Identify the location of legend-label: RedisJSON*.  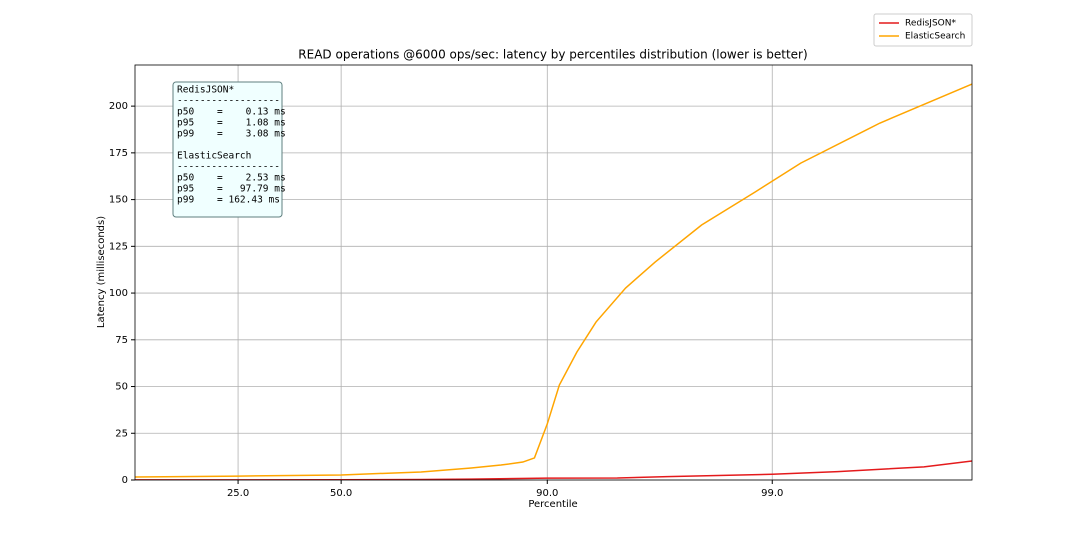
(930, 24).